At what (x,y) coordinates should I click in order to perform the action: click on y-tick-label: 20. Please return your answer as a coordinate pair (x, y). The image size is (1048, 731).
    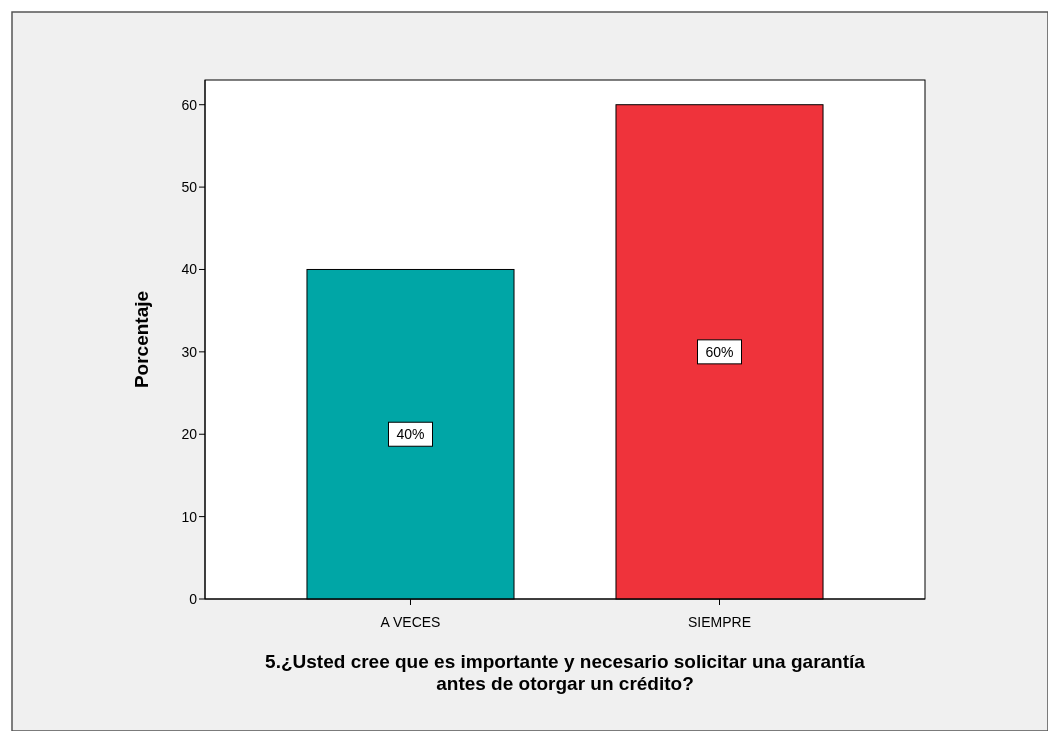
    Looking at the image, I should click on (189, 434).